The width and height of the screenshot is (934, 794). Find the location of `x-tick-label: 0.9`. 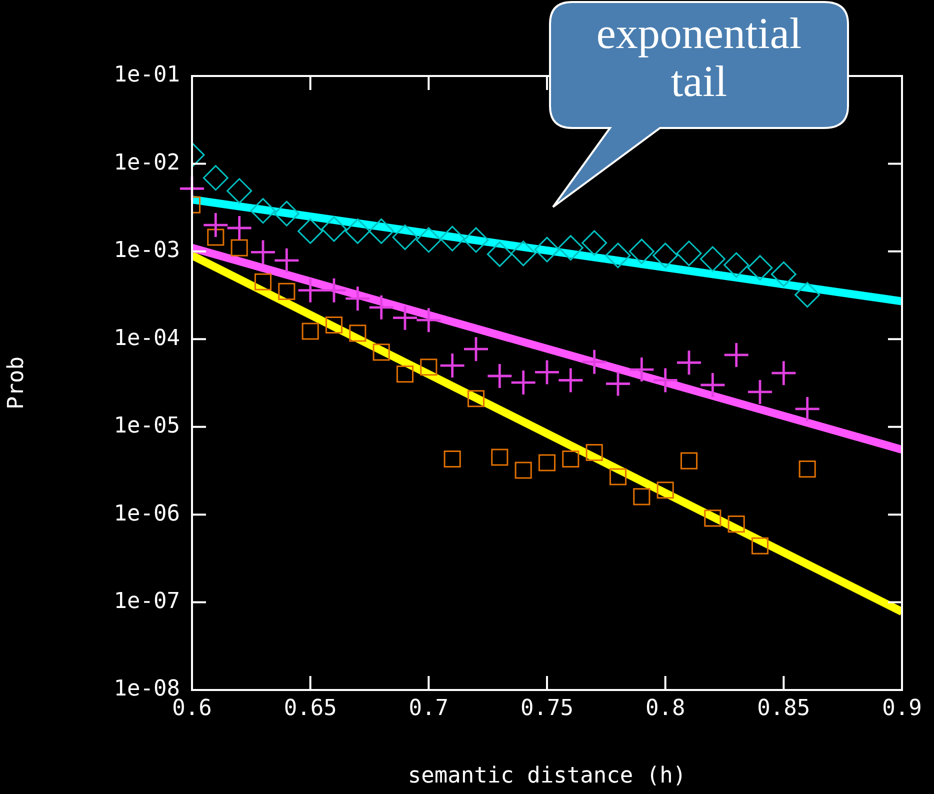

x-tick-label: 0.9 is located at coordinates (902, 708).